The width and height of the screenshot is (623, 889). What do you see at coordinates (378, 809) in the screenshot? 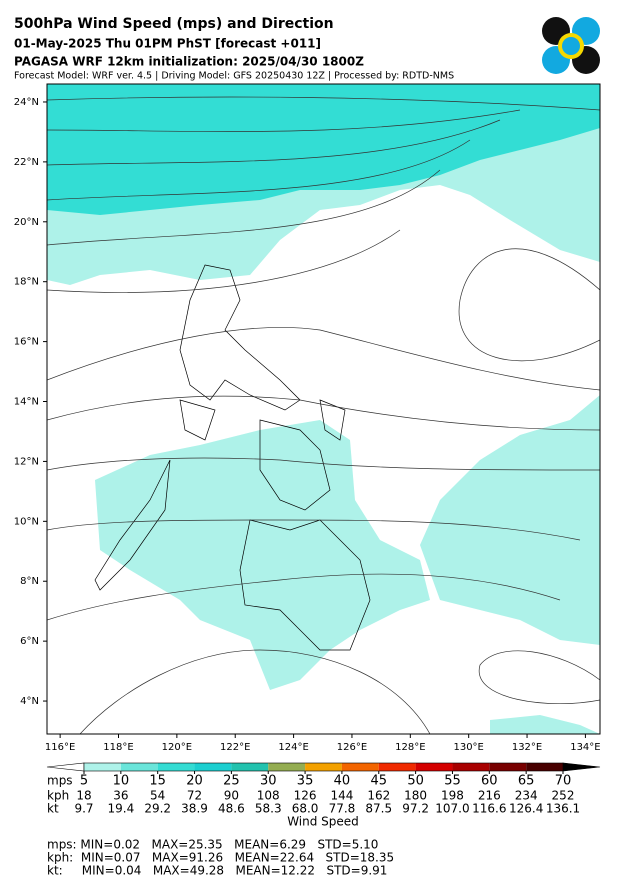
I see `kt-label: 87.5` at bounding box center [378, 809].